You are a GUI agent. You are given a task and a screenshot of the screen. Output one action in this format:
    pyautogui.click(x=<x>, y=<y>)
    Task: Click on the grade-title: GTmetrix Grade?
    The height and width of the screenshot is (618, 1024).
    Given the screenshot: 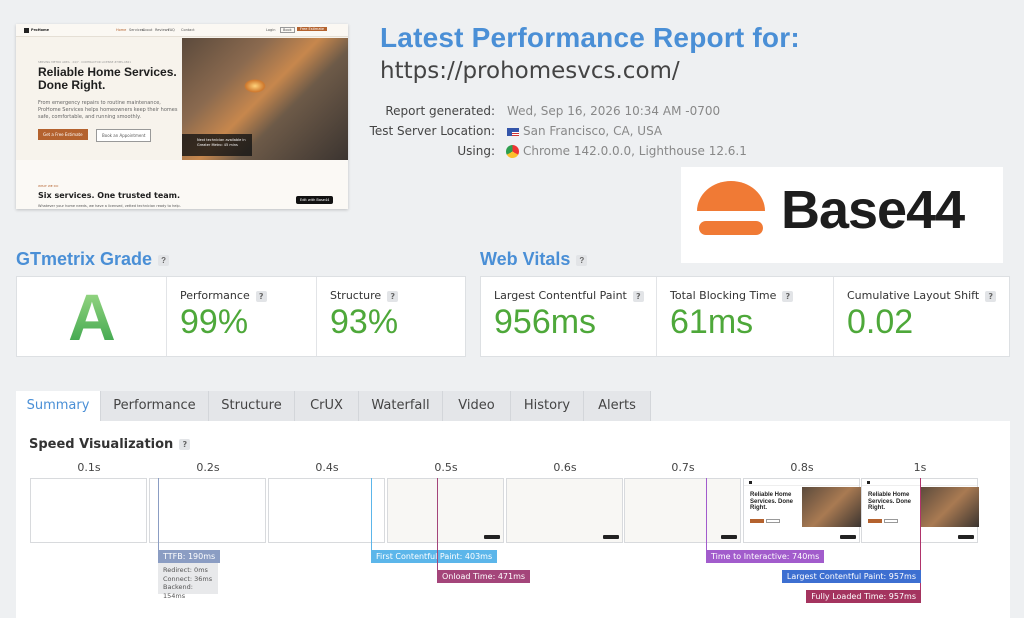 What is the action you would take?
    pyautogui.click(x=93, y=259)
    